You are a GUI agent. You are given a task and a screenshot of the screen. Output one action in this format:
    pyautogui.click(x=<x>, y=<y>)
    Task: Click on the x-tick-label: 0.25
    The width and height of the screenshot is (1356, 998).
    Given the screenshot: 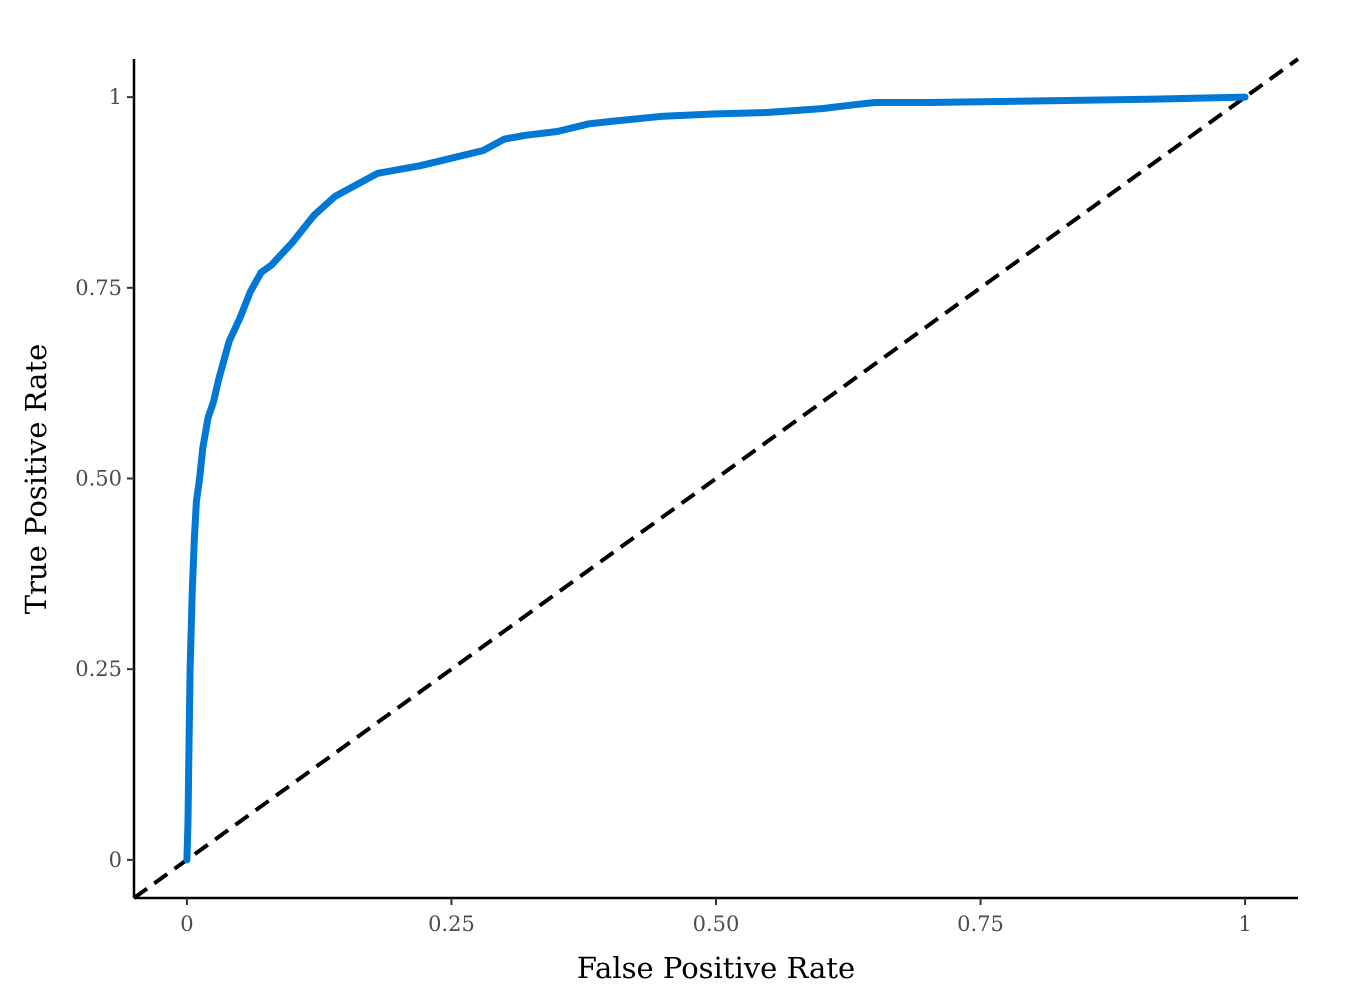 What is the action you would take?
    pyautogui.click(x=451, y=924)
    